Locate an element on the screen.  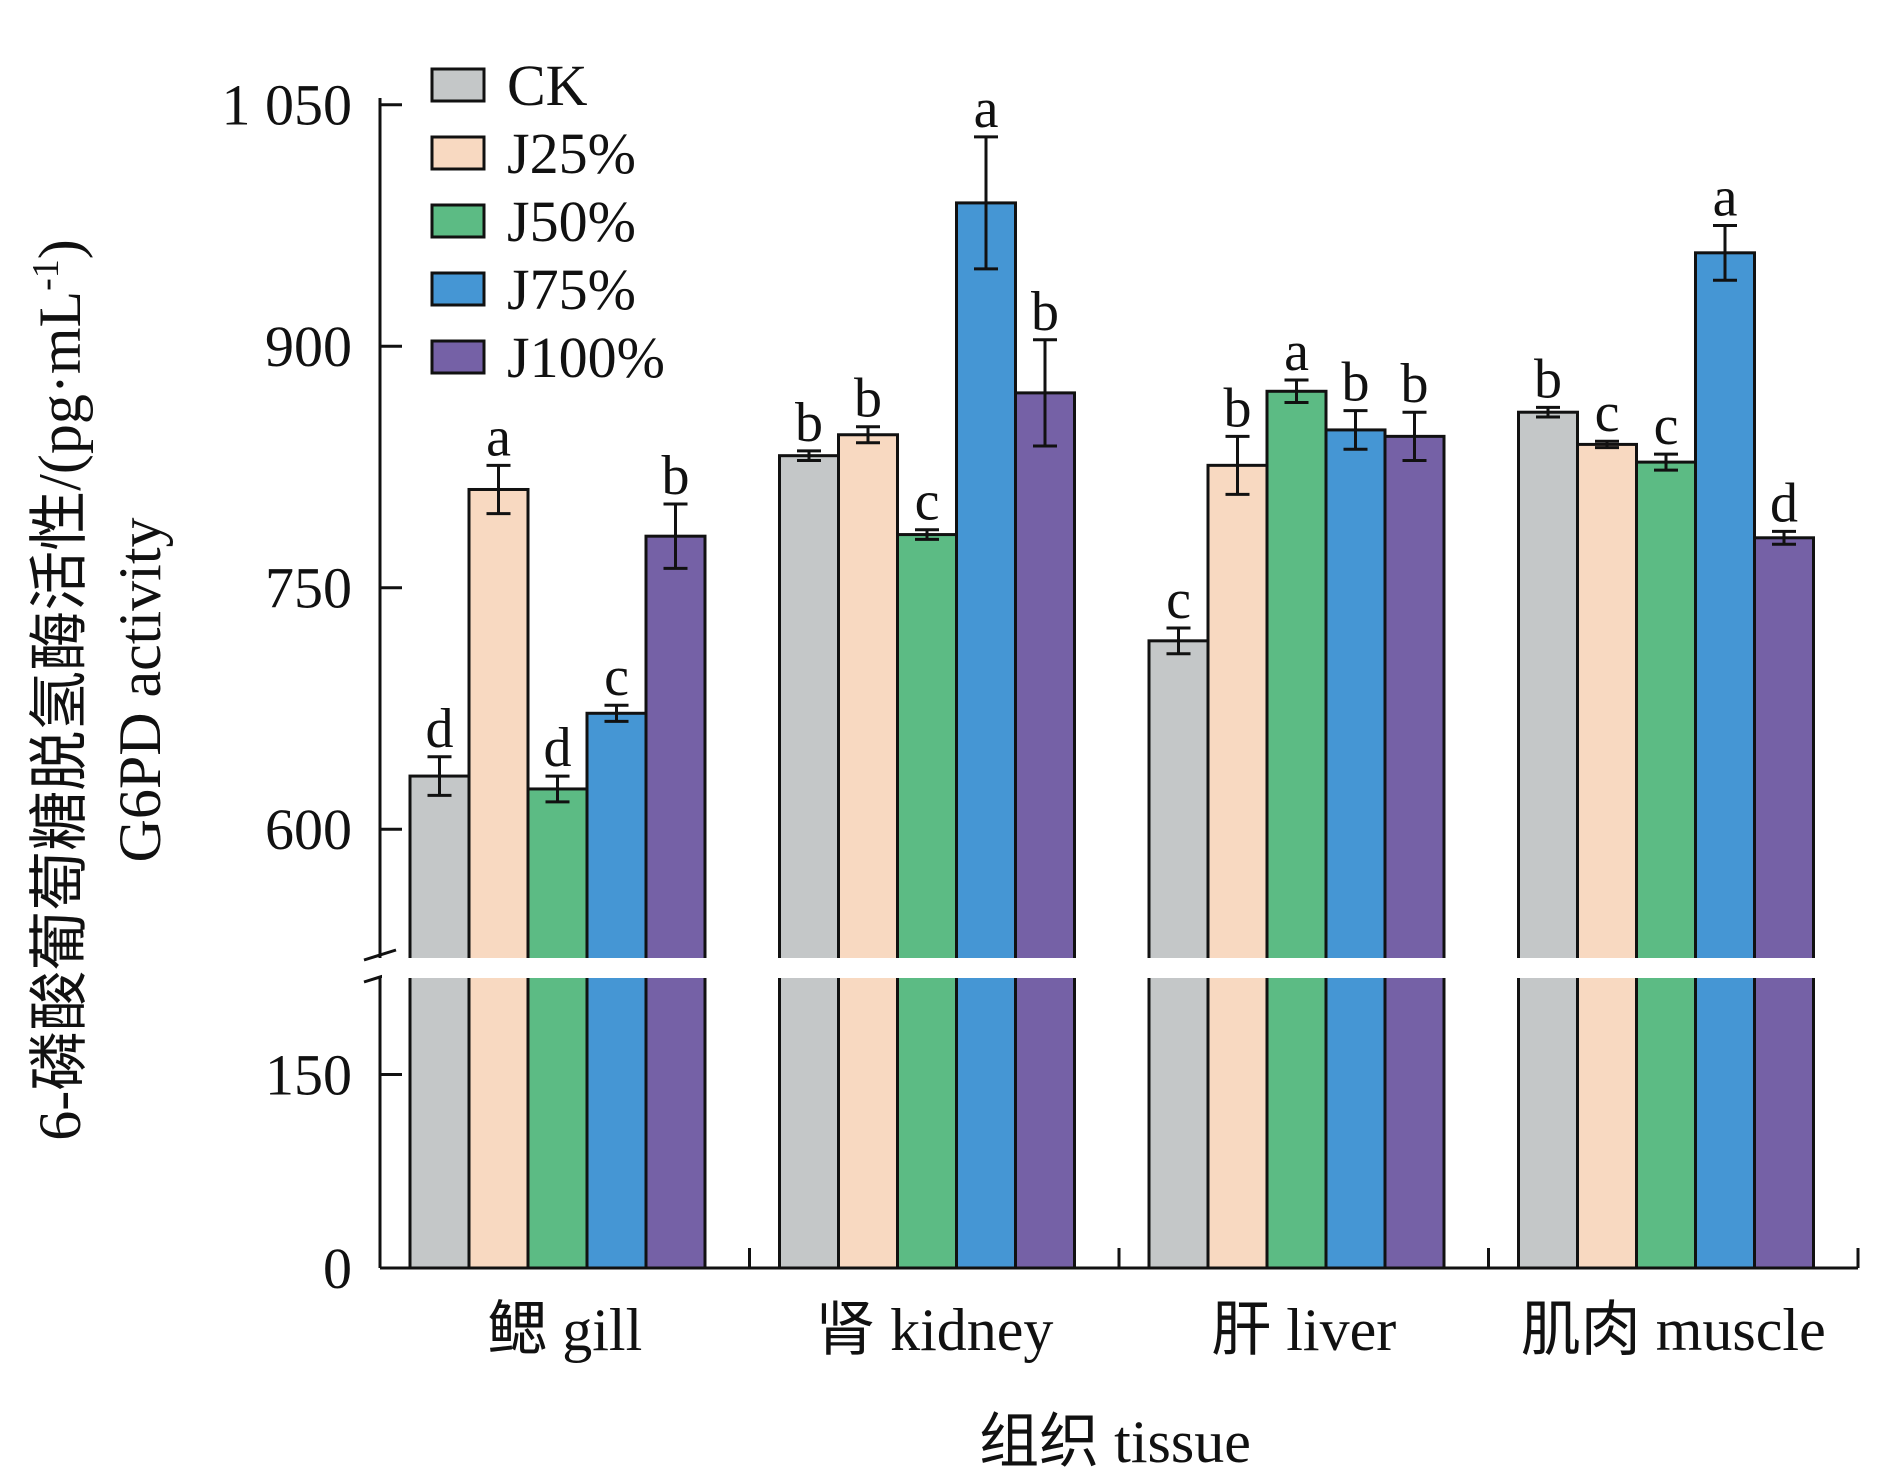
legend-label: J50% is located at coordinates (571, 221).